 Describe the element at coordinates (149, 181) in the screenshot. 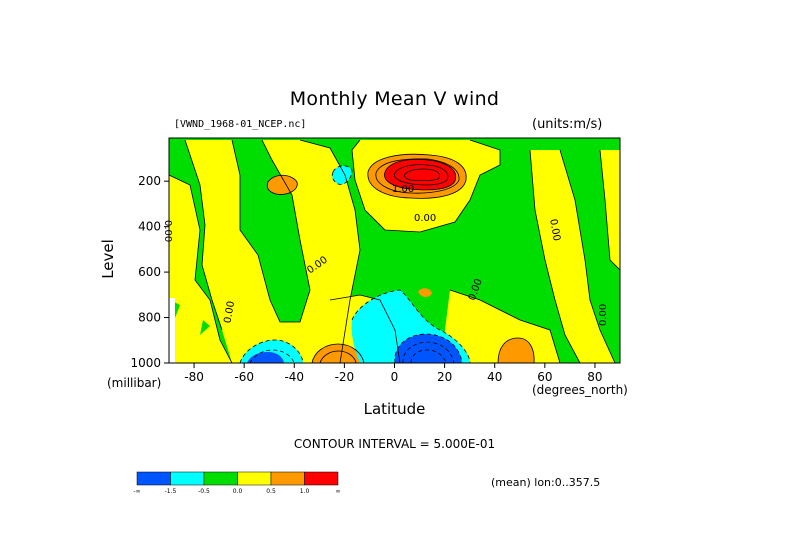

I see `y-tick-label: 200` at that location.